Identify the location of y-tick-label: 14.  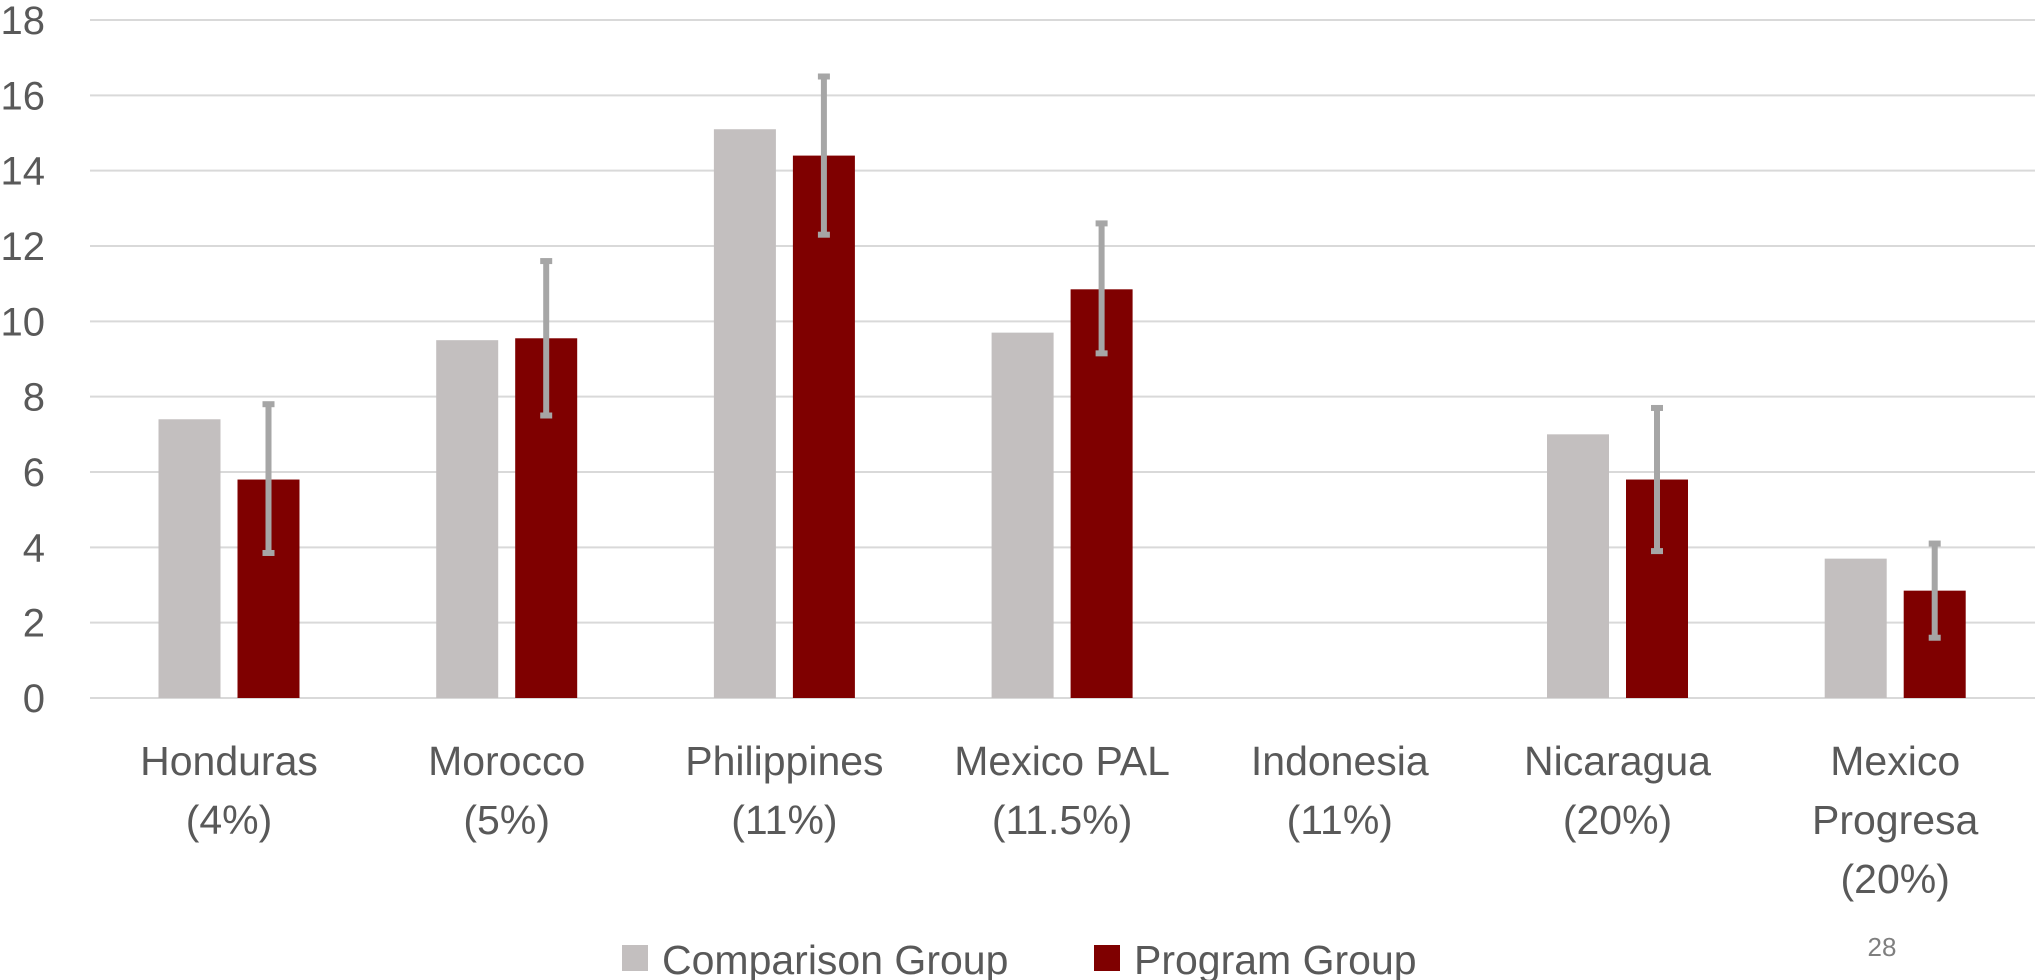
(23, 172).